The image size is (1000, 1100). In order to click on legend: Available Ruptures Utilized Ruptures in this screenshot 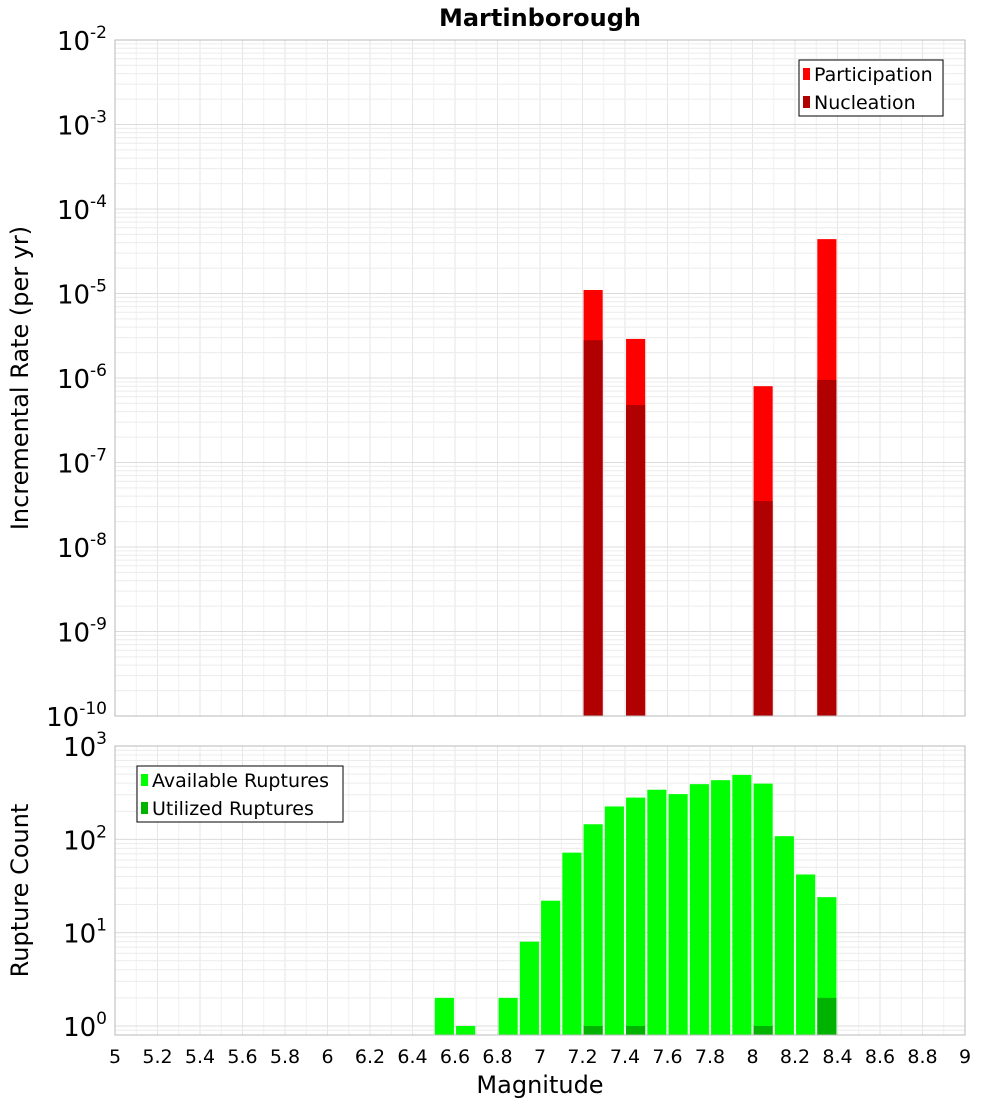, I will do `click(240, 794)`.